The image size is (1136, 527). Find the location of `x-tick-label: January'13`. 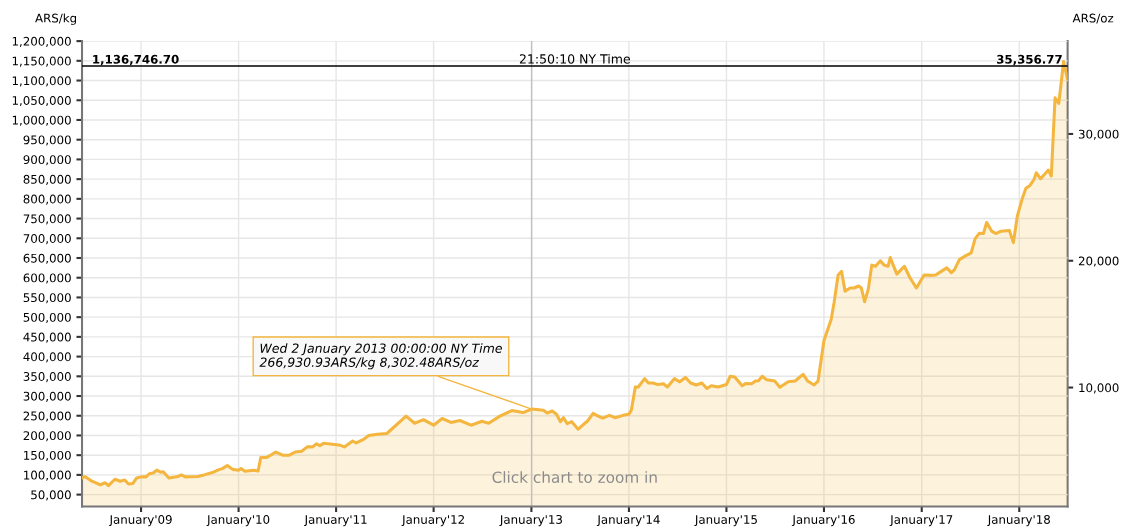

x-tick-label: January'13 is located at coordinates (530, 520).